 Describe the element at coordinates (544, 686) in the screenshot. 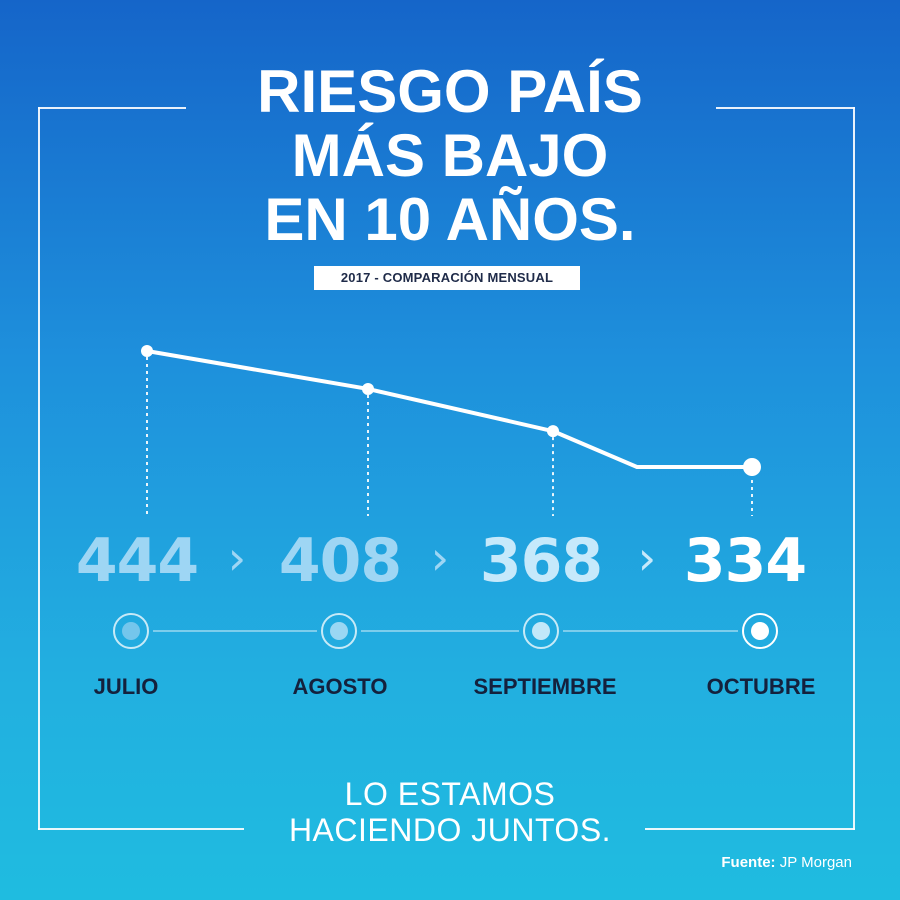

I see `month-label-septiembre: SEPTIEMBRE` at that location.